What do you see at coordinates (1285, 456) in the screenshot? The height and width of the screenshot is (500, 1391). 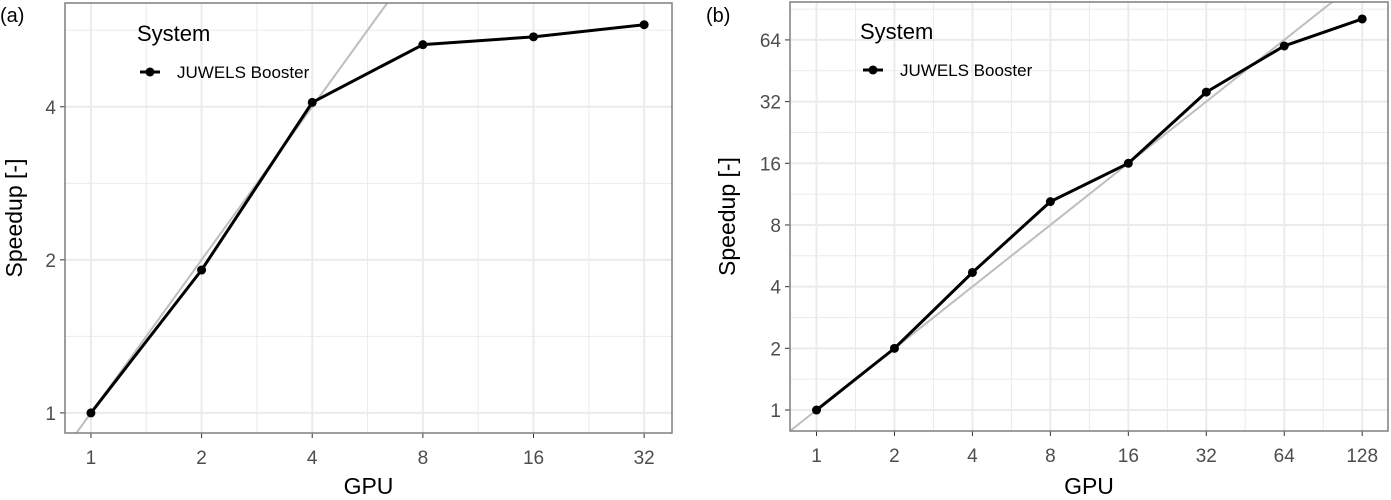 I see `x-tick-label: 64` at bounding box center [1285, 456].